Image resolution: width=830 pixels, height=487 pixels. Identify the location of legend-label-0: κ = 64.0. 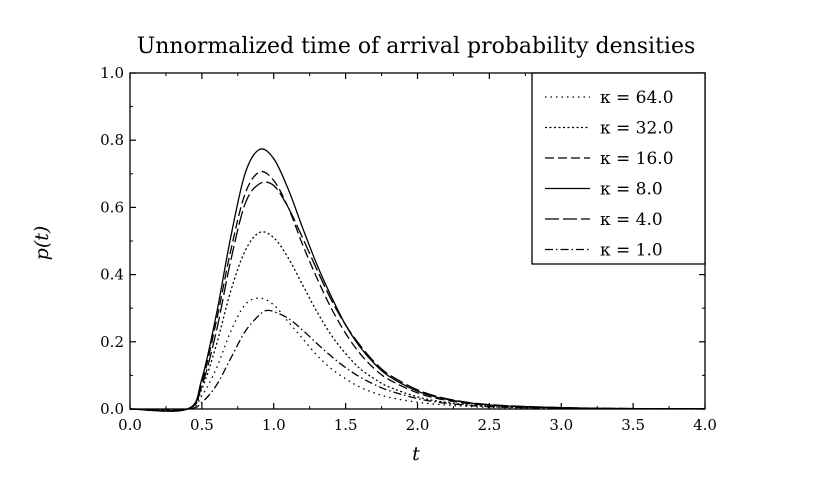
(637, 98).